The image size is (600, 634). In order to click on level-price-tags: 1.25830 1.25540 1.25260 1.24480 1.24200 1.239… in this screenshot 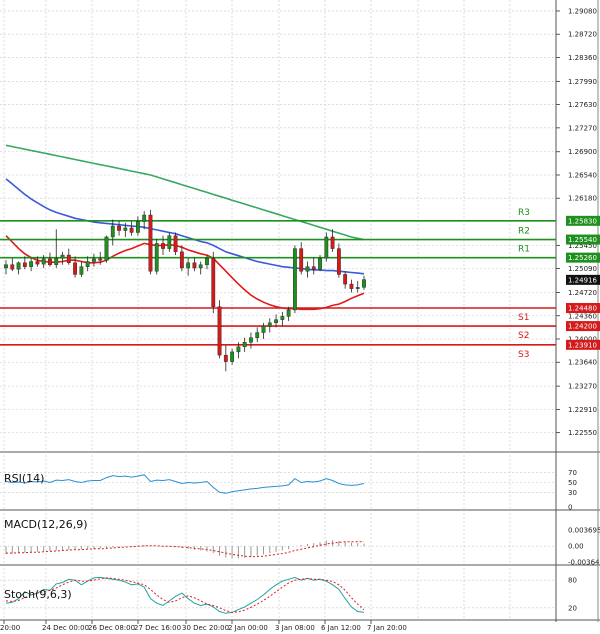, I will do `click(583, 282)`.